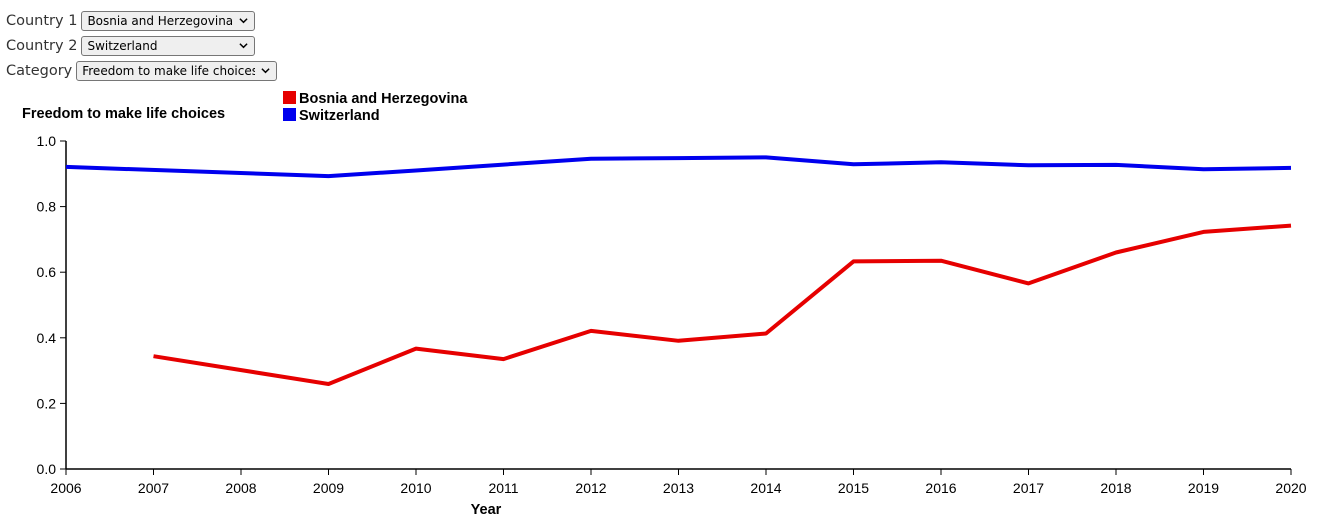 Image resolution: width=1322 pixels, height=524 pixels. What do you see at coordinates (940, 488) in the screenshot?
I see `x-tick-label: 2016` at bounding box center [940, 488].